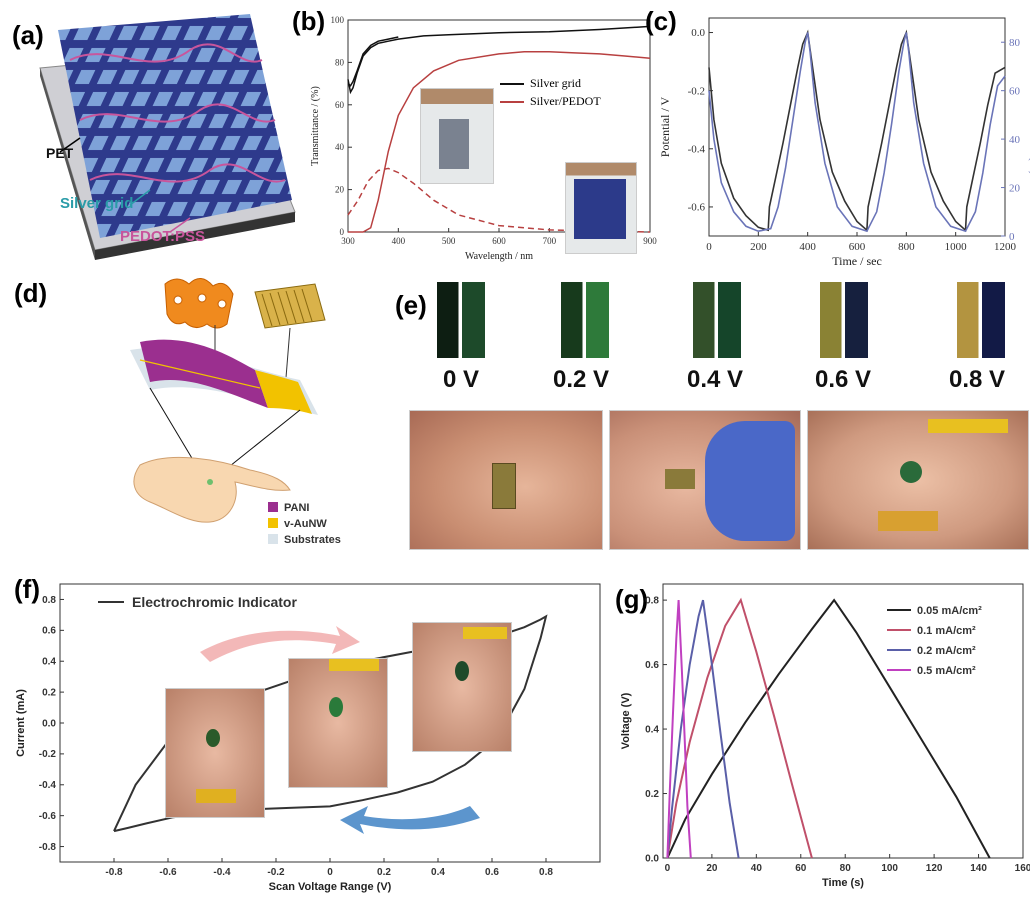 The width and height of the screenshot is (1030, 897). Describe the element at coordinates (981, 320) in the screenshot. I see `device-strip-0-8v` at that location.